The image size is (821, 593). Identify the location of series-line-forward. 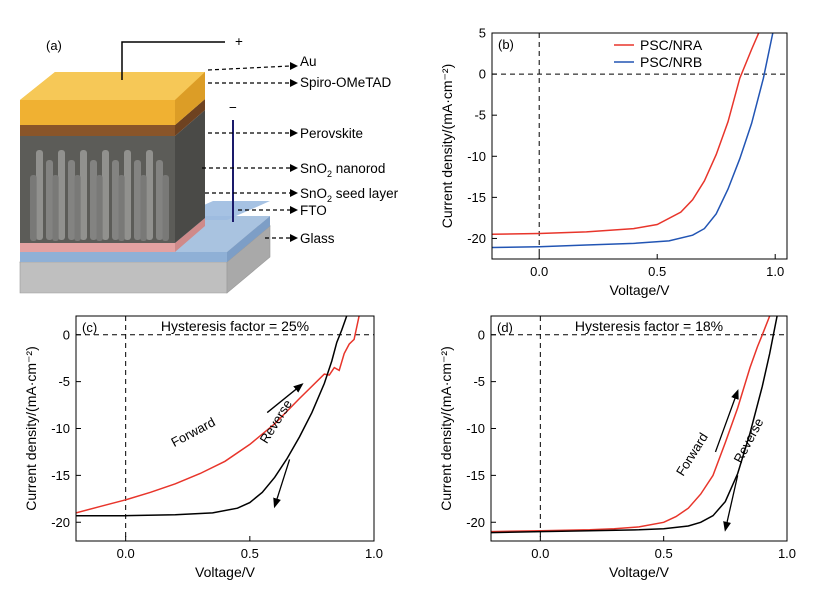
(631, 424).